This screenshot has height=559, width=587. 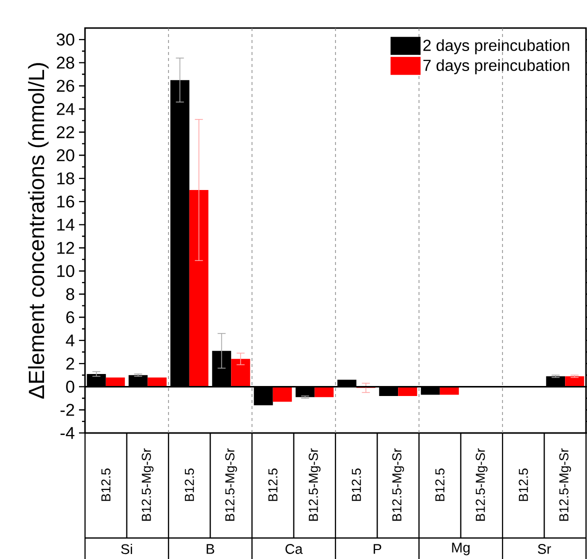 What do you see at coordinates (65, 224) in the screenshot?
I see `y-tick-label: 14` at bounding box center [65, 224].